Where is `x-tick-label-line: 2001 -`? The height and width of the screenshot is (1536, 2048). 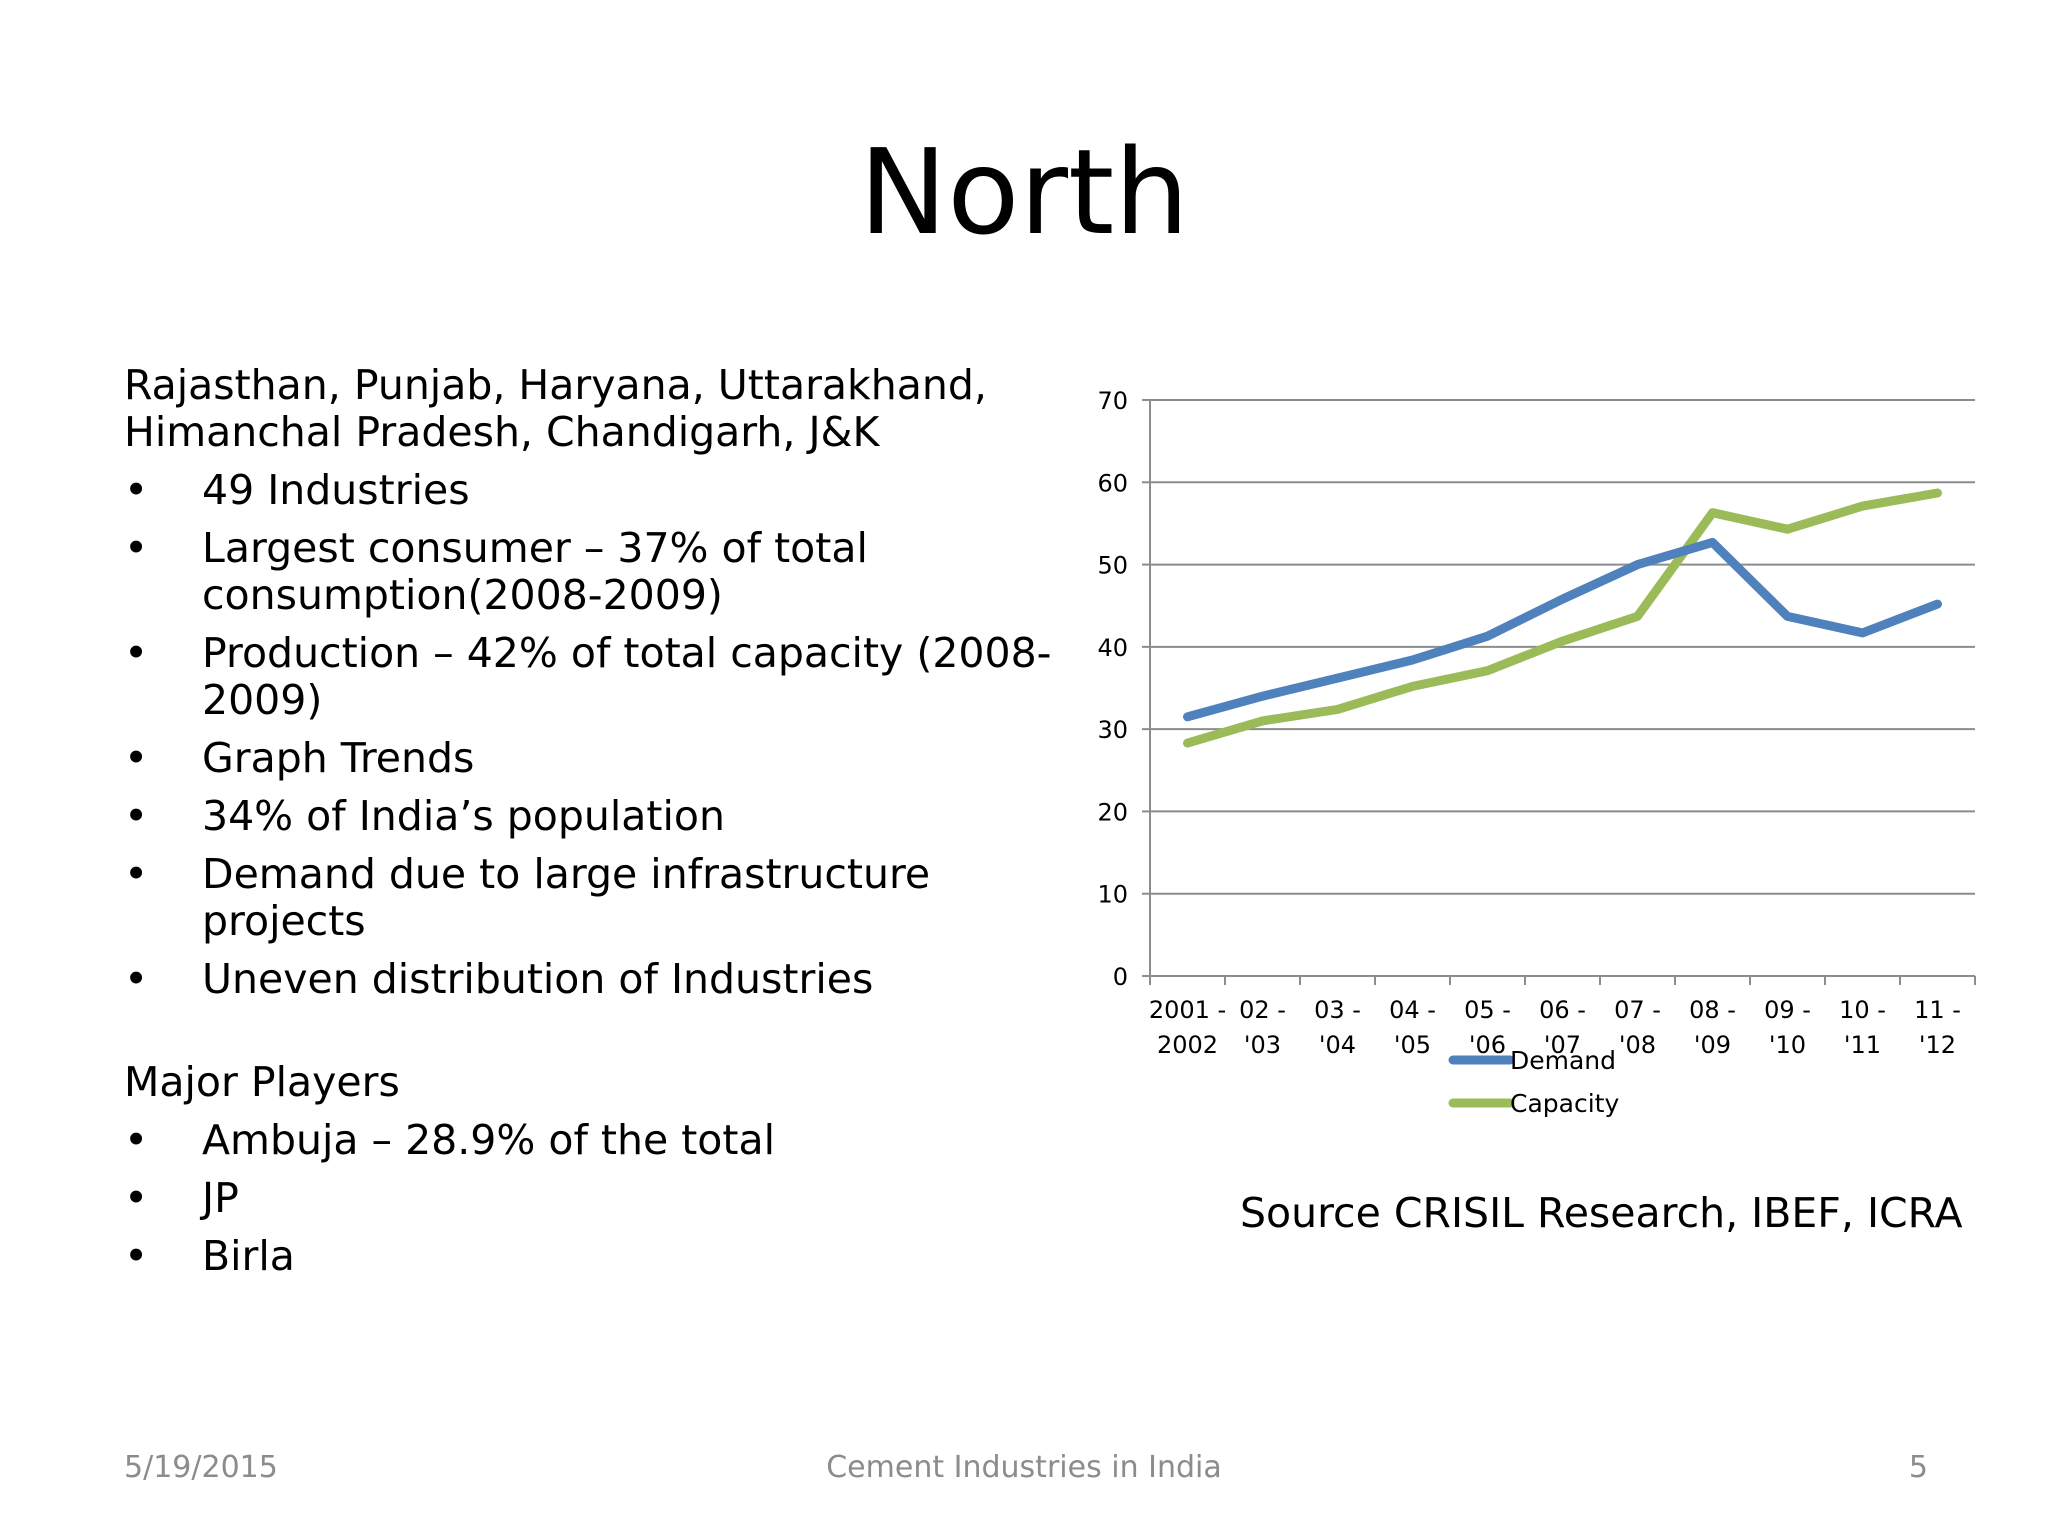
x-tick-label-line: 2001 - is located at coordinates (1187, 1010).